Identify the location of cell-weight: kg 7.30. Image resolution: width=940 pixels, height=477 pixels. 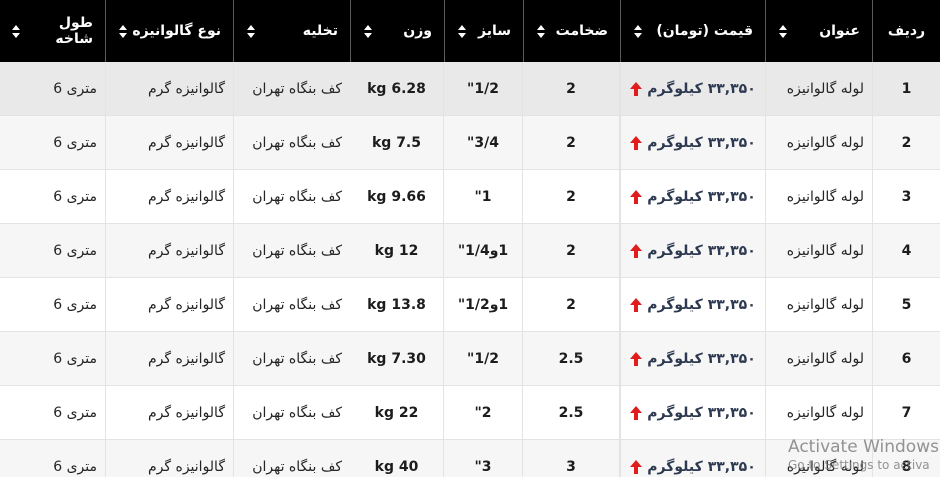
(397, 358).